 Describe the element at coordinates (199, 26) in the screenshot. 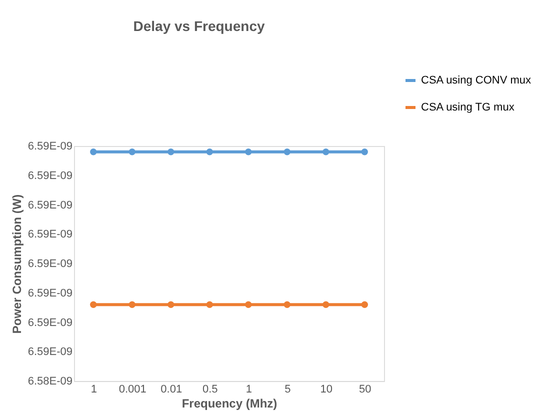

I see `chart-title: Delay vs Frequency` at that location.